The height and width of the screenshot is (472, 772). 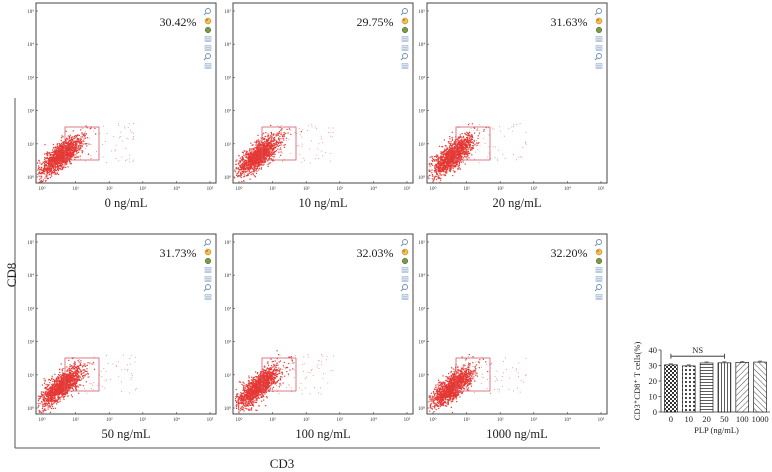 What do you see at coordinates (653, 397) in the screenshot?
I see `bar-y-tick-label: 10` at bounding box center [653, 397].